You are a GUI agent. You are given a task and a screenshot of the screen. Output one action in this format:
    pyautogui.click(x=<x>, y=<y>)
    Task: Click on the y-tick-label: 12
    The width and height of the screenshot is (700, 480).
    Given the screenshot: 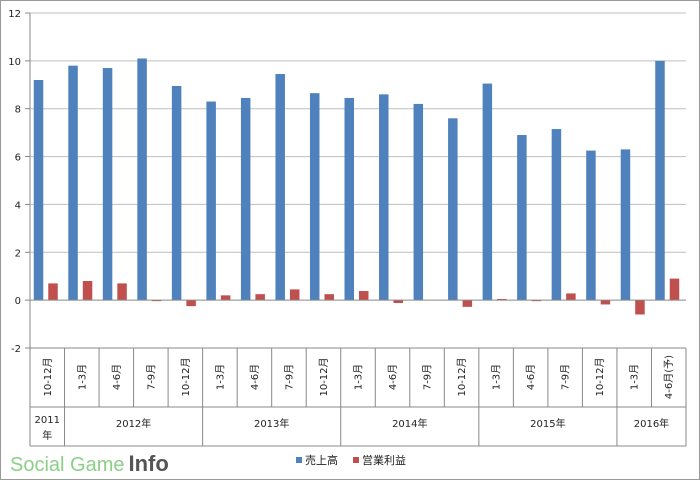 What is the action you would take?
    pyautogui.click(x=14, y=14)
    